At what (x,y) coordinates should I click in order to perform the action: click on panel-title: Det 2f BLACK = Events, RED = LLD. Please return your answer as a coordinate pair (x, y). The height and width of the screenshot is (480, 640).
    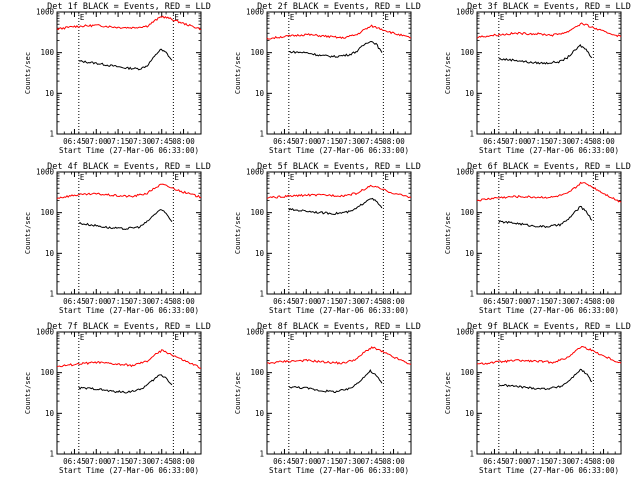
    Looking at the image, I should click on (339, 7).